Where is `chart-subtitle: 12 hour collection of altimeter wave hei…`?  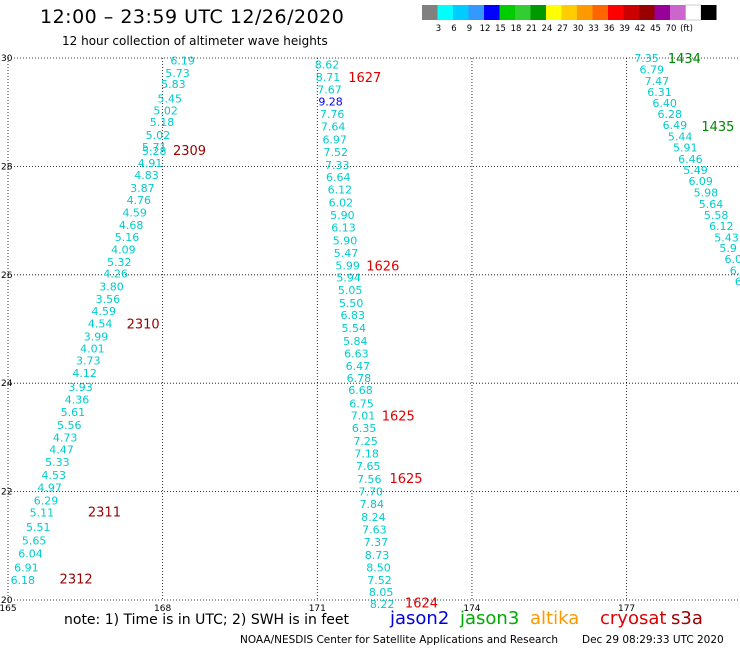 chart-subtitle: 12 hour collection of altimeter wave hei… is located at coordinates (195, 41).